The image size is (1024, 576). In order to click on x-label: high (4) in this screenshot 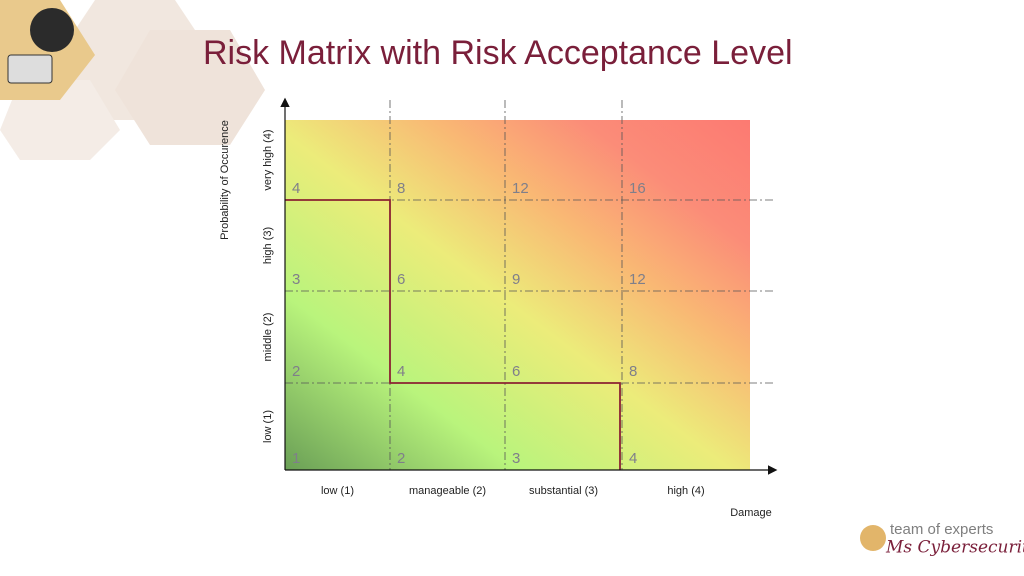, I will do `click(685, 491)`.